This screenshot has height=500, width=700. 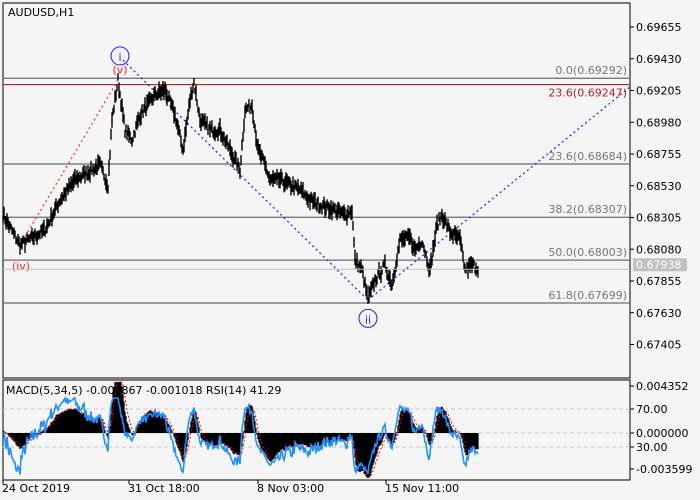 What do you see at coordinates (659, 91) in the screenshot?
I see `price-tick-label: 0.69205` at bounding box center [659, 91].